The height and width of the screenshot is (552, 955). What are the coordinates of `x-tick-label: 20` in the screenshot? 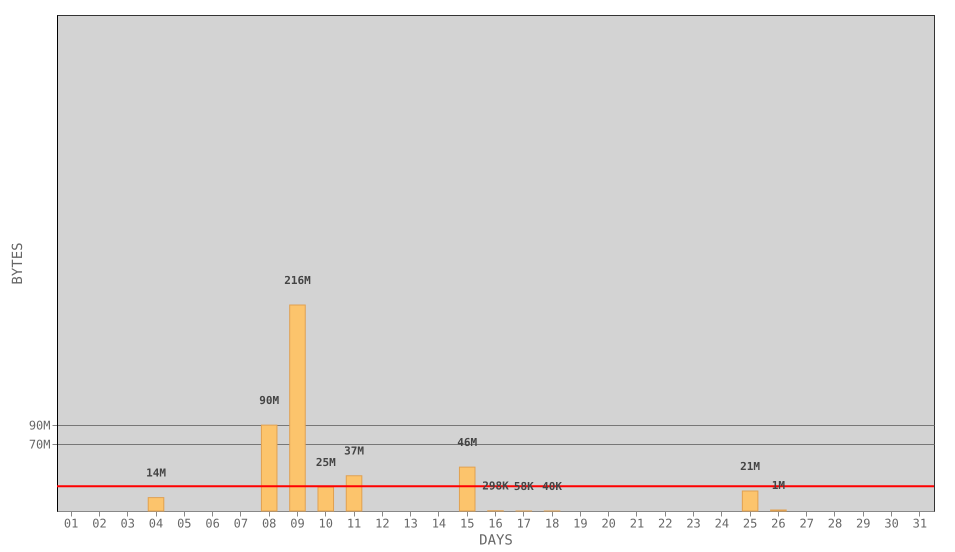 It's located at (608, 523).